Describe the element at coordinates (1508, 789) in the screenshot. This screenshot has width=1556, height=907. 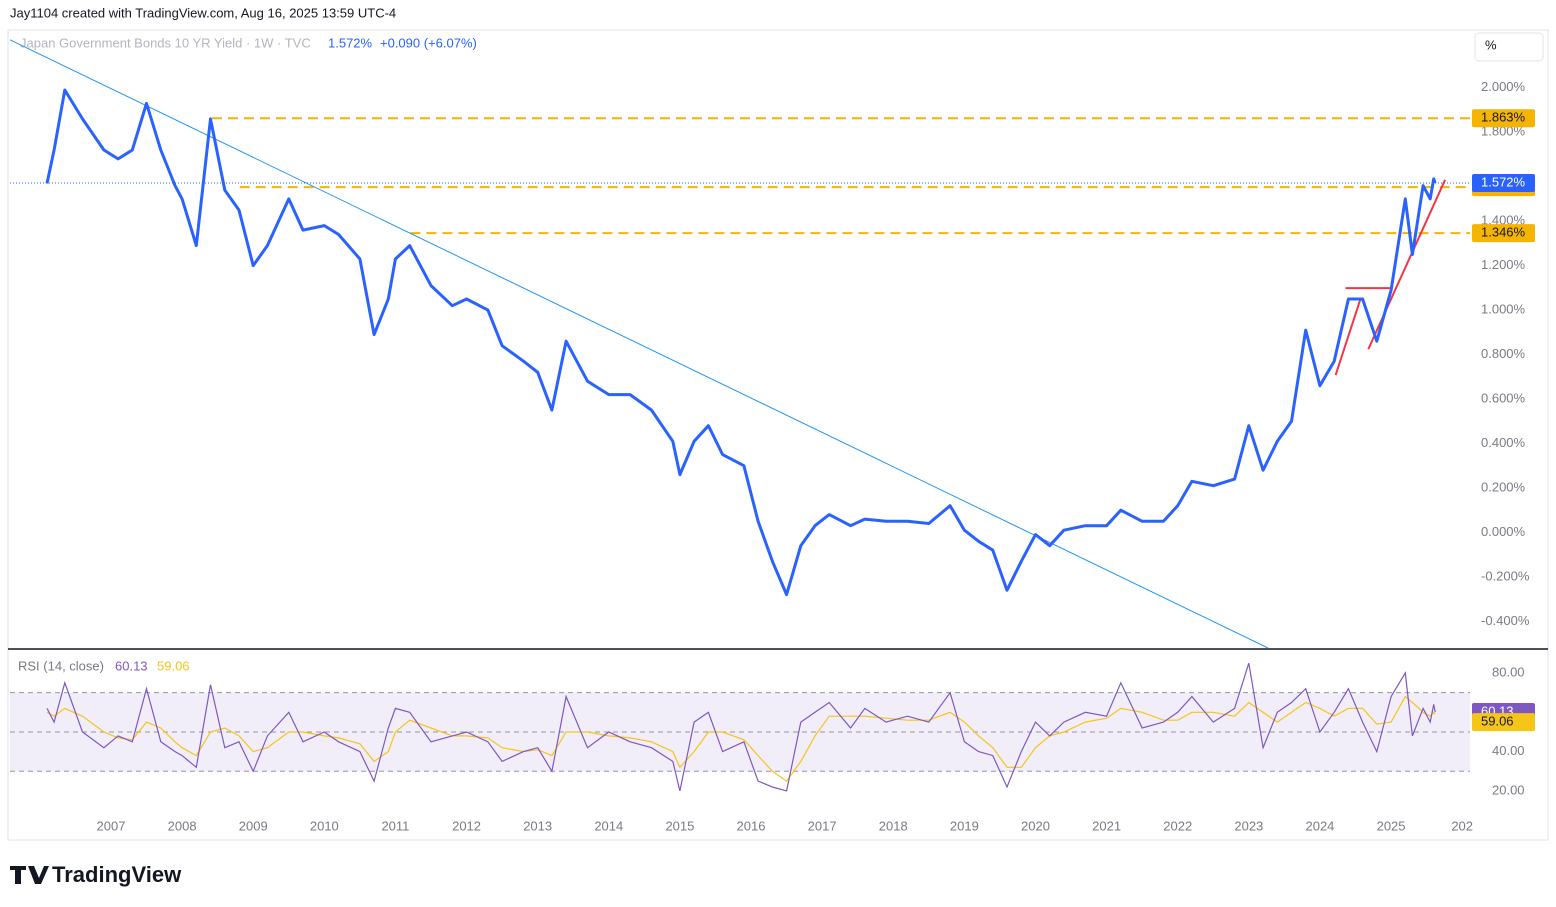
I see `rsi-tick-label: 20.00` at that location.